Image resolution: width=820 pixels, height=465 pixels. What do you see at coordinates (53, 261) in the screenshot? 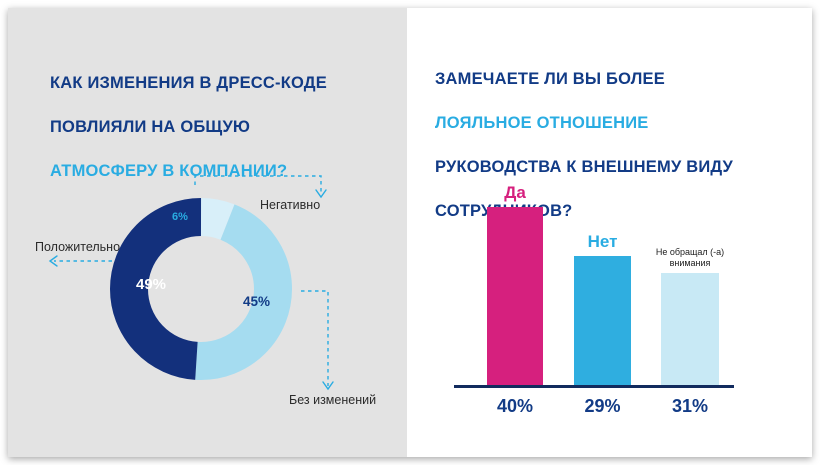
I see `arrow-positive` at bounding box center [53, 261].